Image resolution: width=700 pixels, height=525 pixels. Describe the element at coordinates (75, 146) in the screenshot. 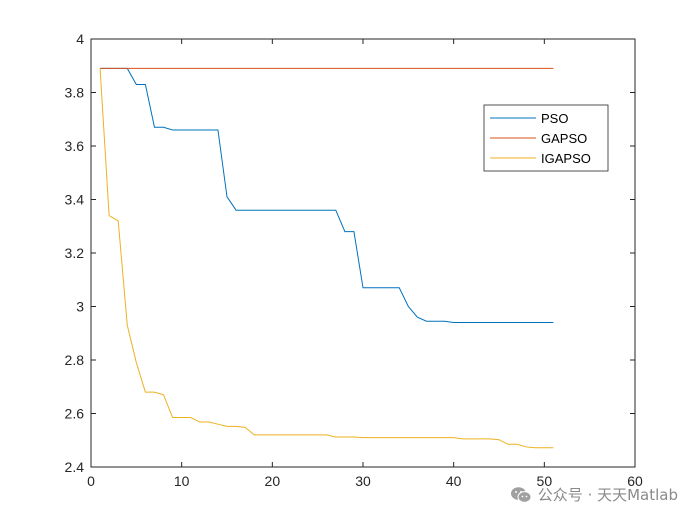

I see `y-tick-label: 3.6` at that location.